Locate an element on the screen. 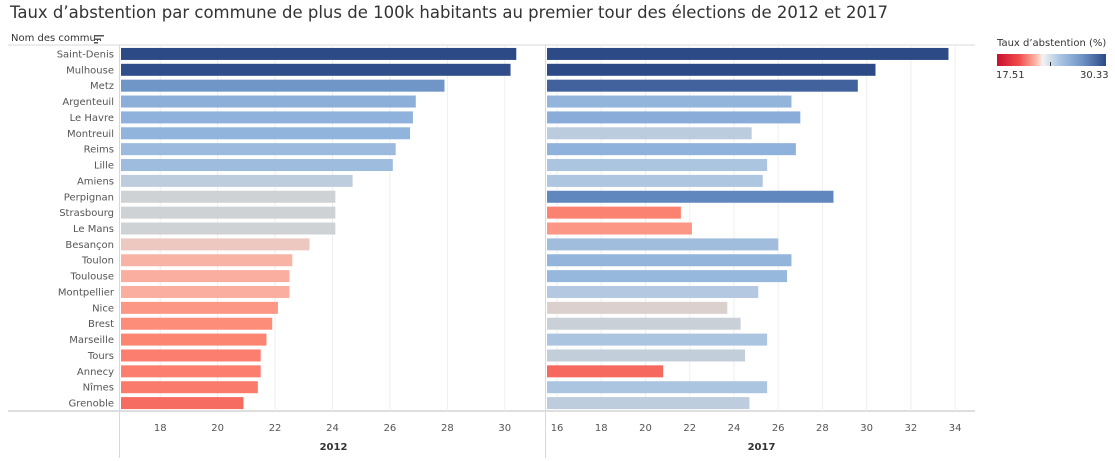  bar-2012-perpignan is located at coordinates (228, 196).